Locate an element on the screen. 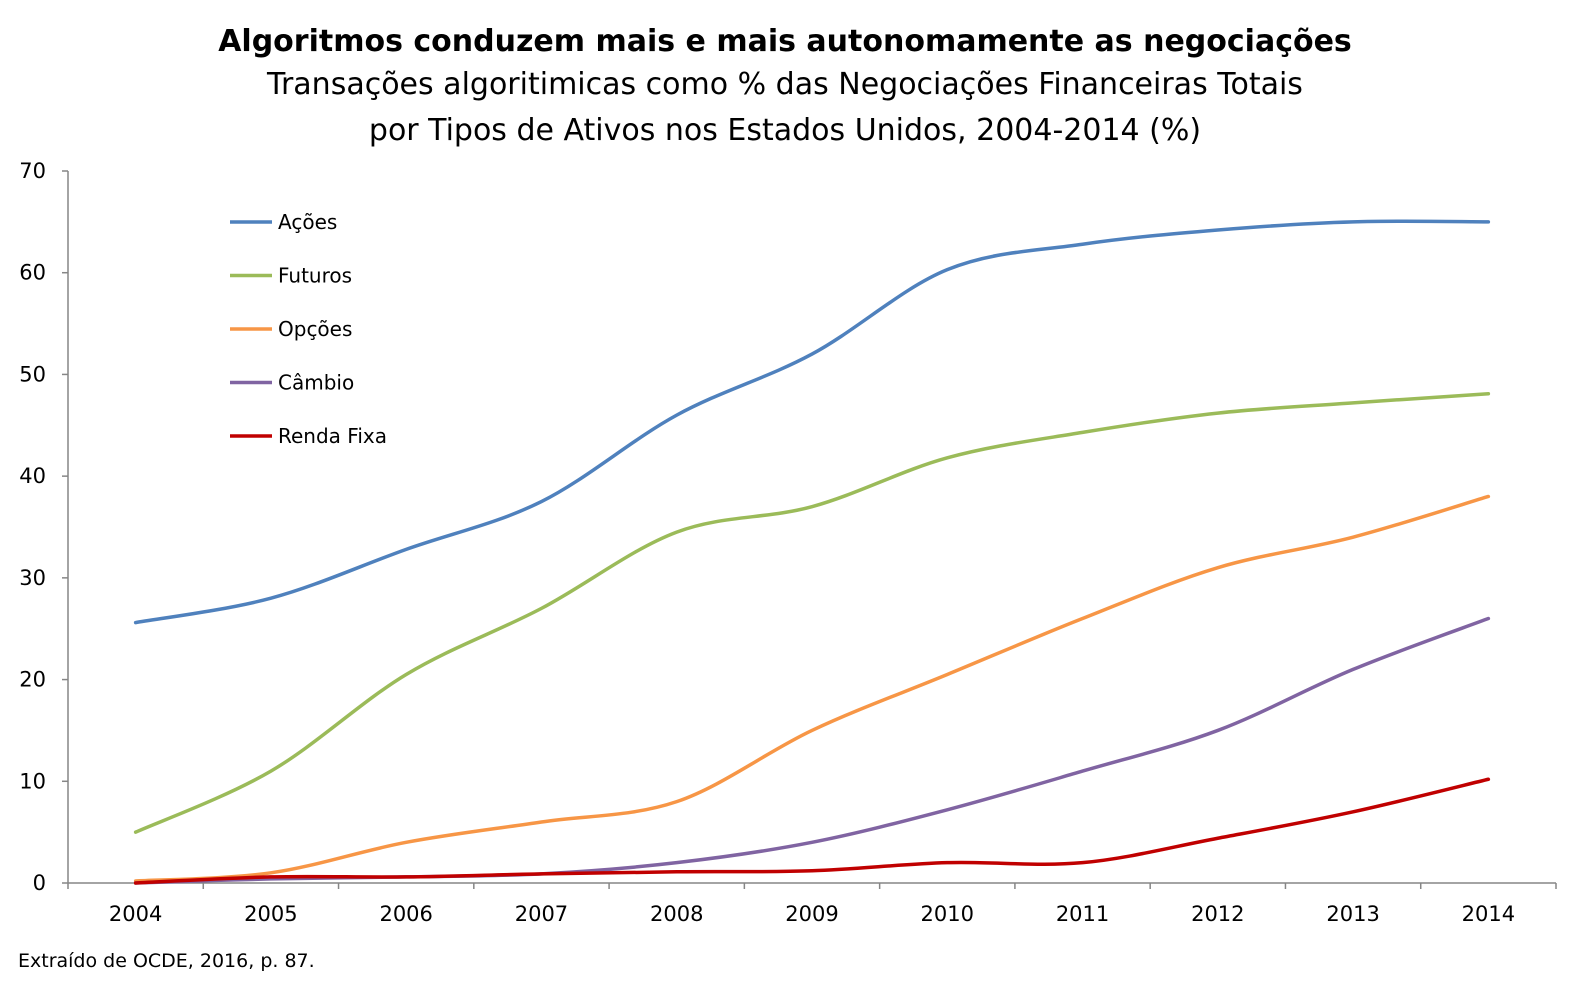 Image resolution: width=1584 pixels, height=987 pixels. x-tick-label: 2009 is located at coordinates (811, 914).